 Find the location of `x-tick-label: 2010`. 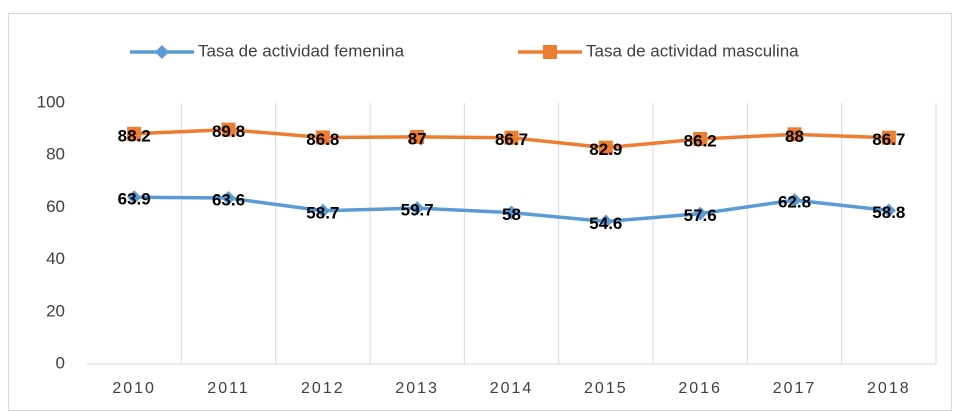

x-tick-label: 2010 is located at coordinates (134, 388).